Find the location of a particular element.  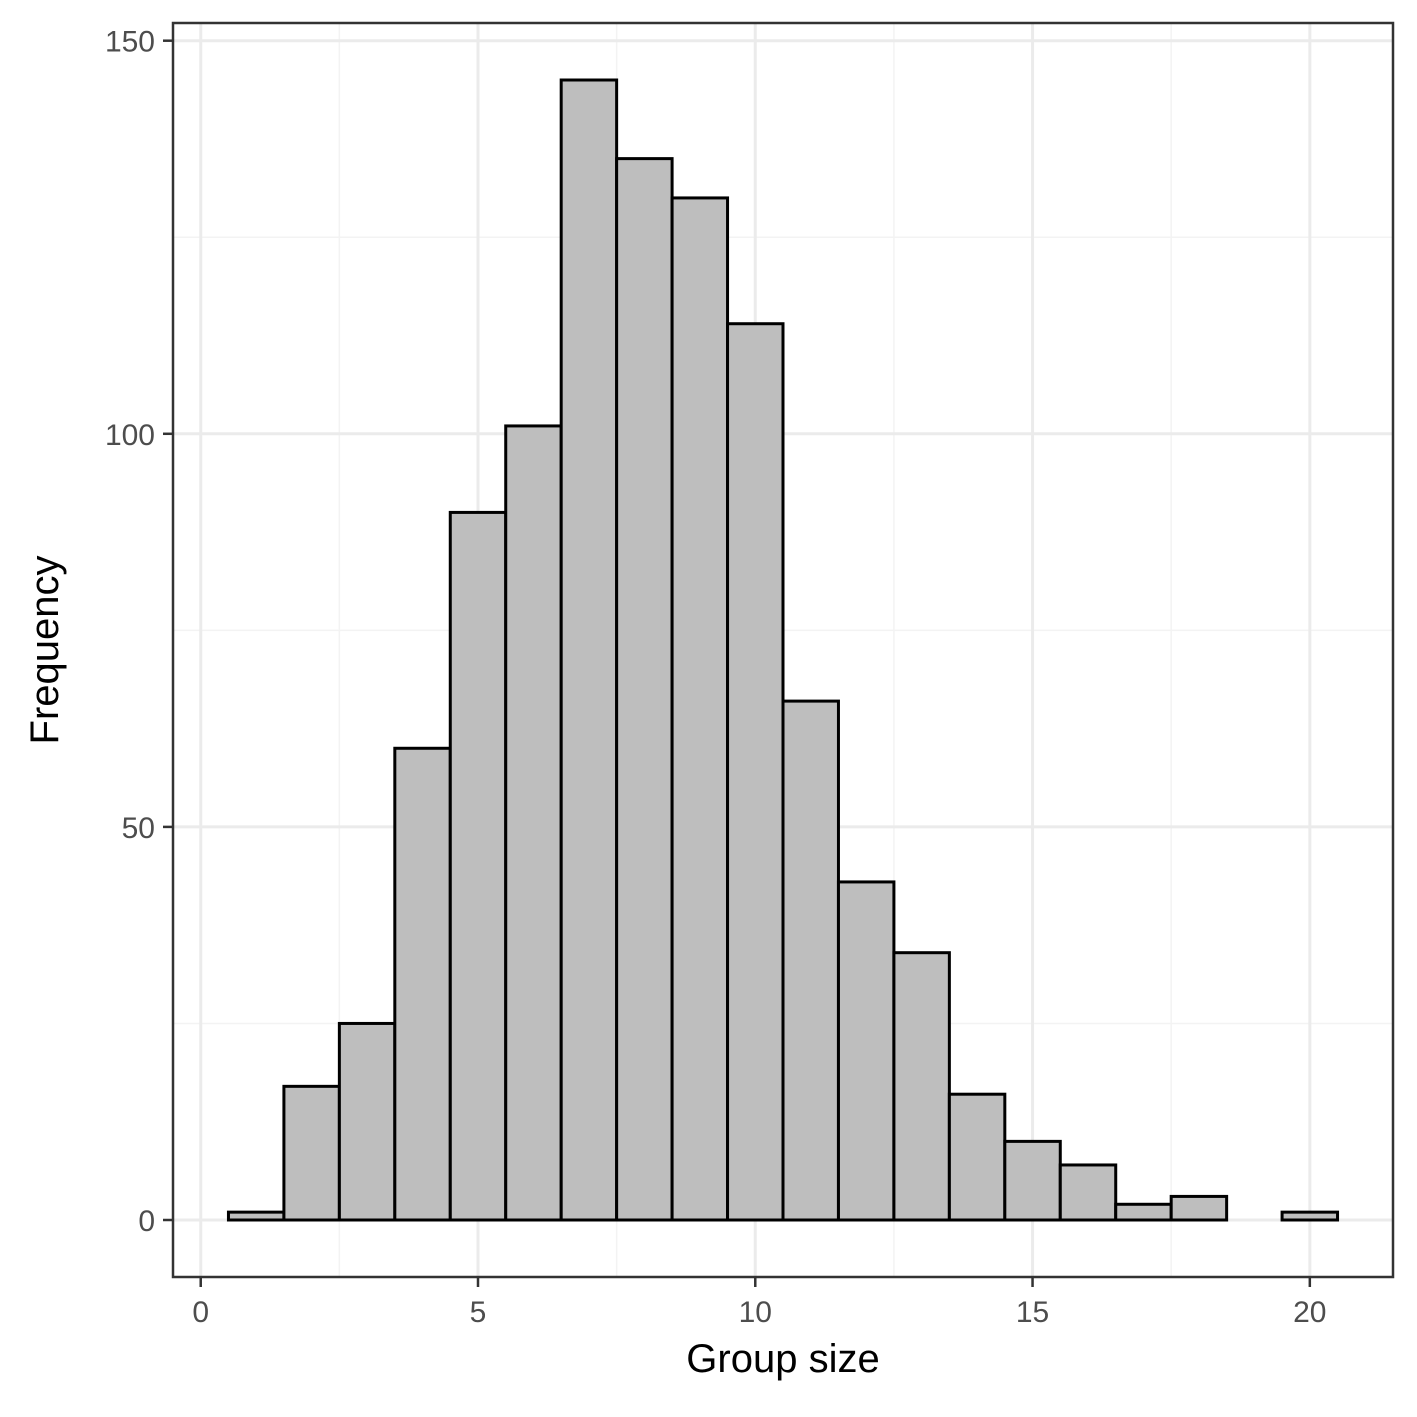

x-tick-label: 10 is located at coordinates (755, 1312).